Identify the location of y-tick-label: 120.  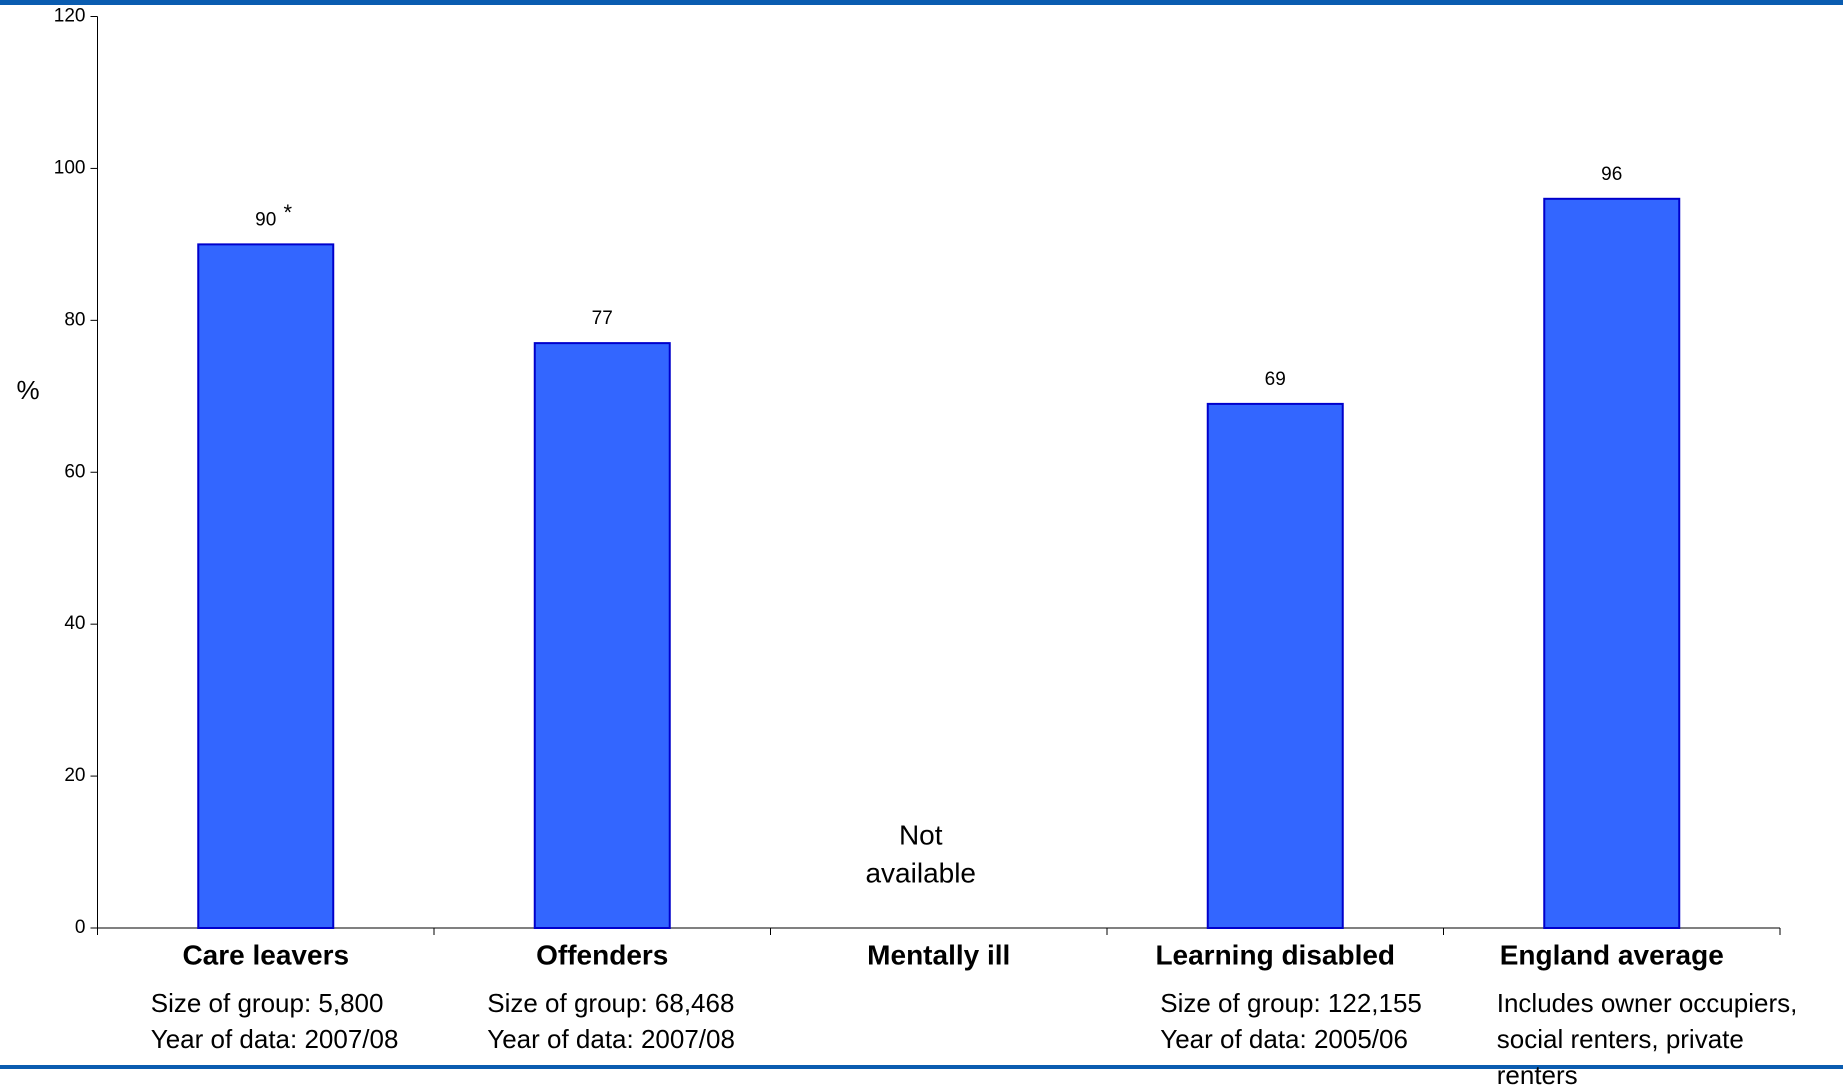
(70, 16).